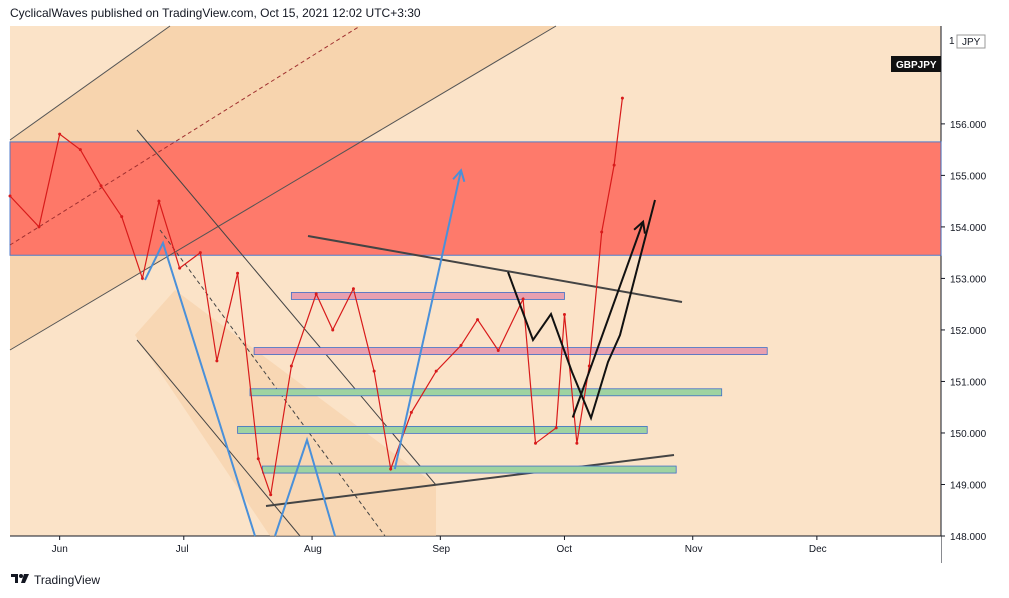  I want to click on tradingview-logo-icon, so click(20, 579).